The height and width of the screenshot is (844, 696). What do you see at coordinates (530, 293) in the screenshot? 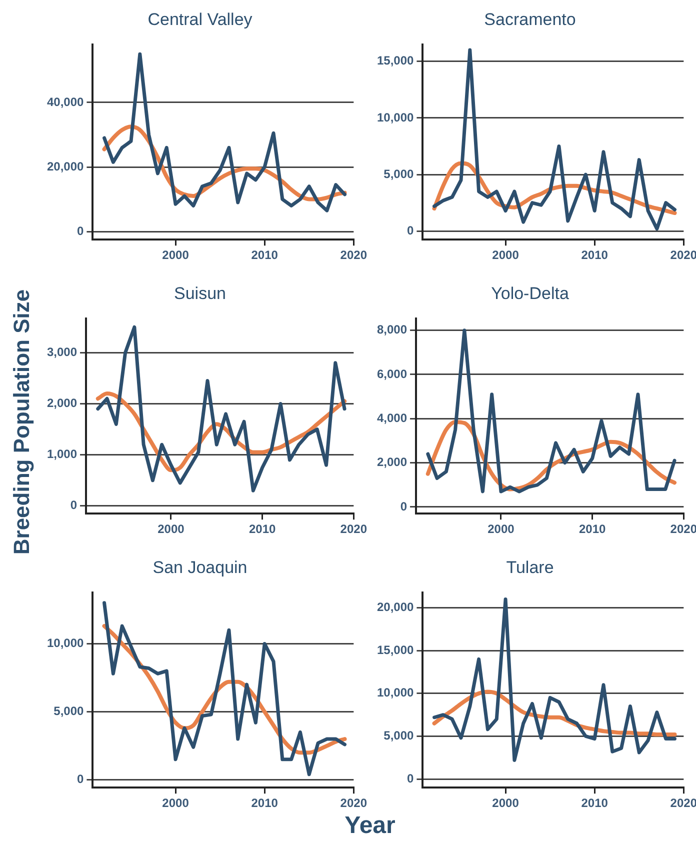
I see `chart-title: Yolo-Delta` at bounding box center [530, 293].